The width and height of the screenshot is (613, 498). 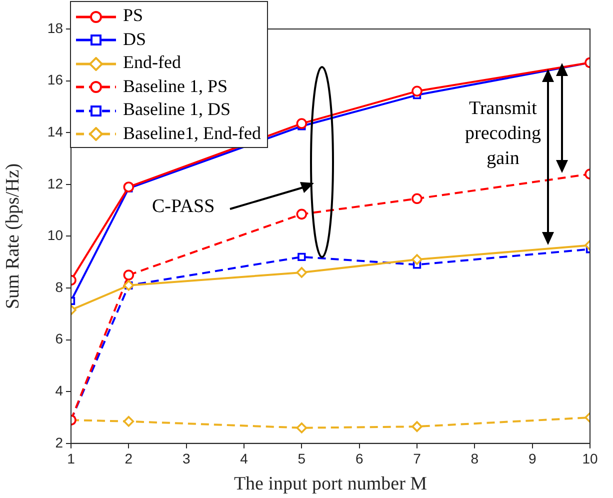 I want to click on y-tick-label: 14, so click(x=55, y=131).